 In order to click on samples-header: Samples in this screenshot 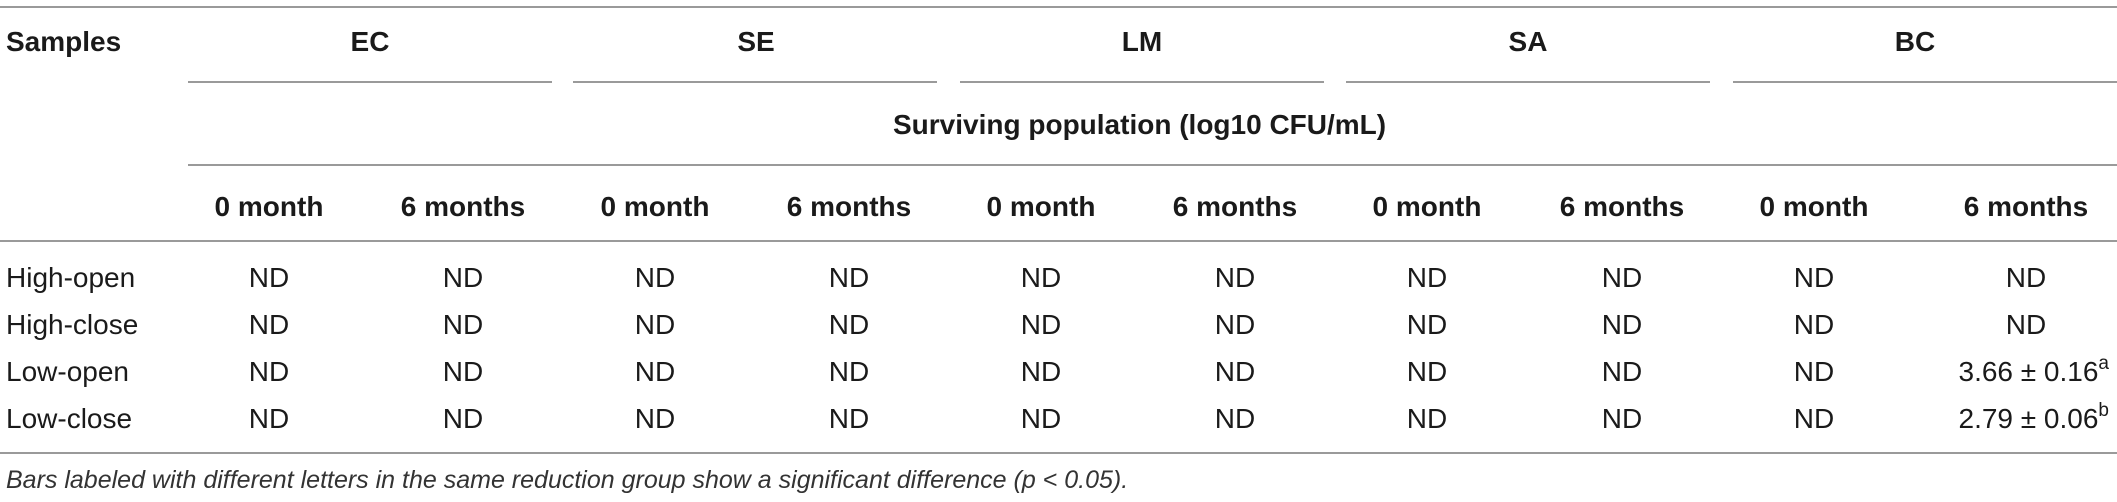, I will do `click(64, 41)`.